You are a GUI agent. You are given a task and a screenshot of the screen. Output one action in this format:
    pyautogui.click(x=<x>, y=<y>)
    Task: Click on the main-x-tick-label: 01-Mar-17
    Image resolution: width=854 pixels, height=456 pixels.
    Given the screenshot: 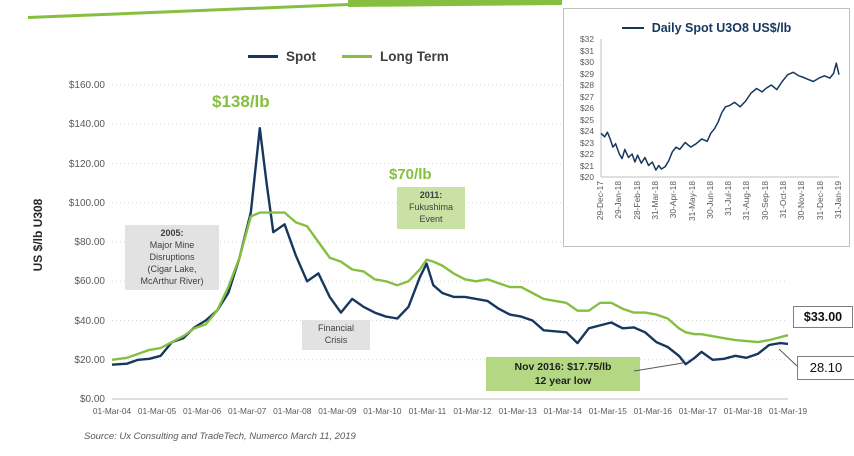 What is the action you would take?
    pyautogui.click(x=697, y=411)
    